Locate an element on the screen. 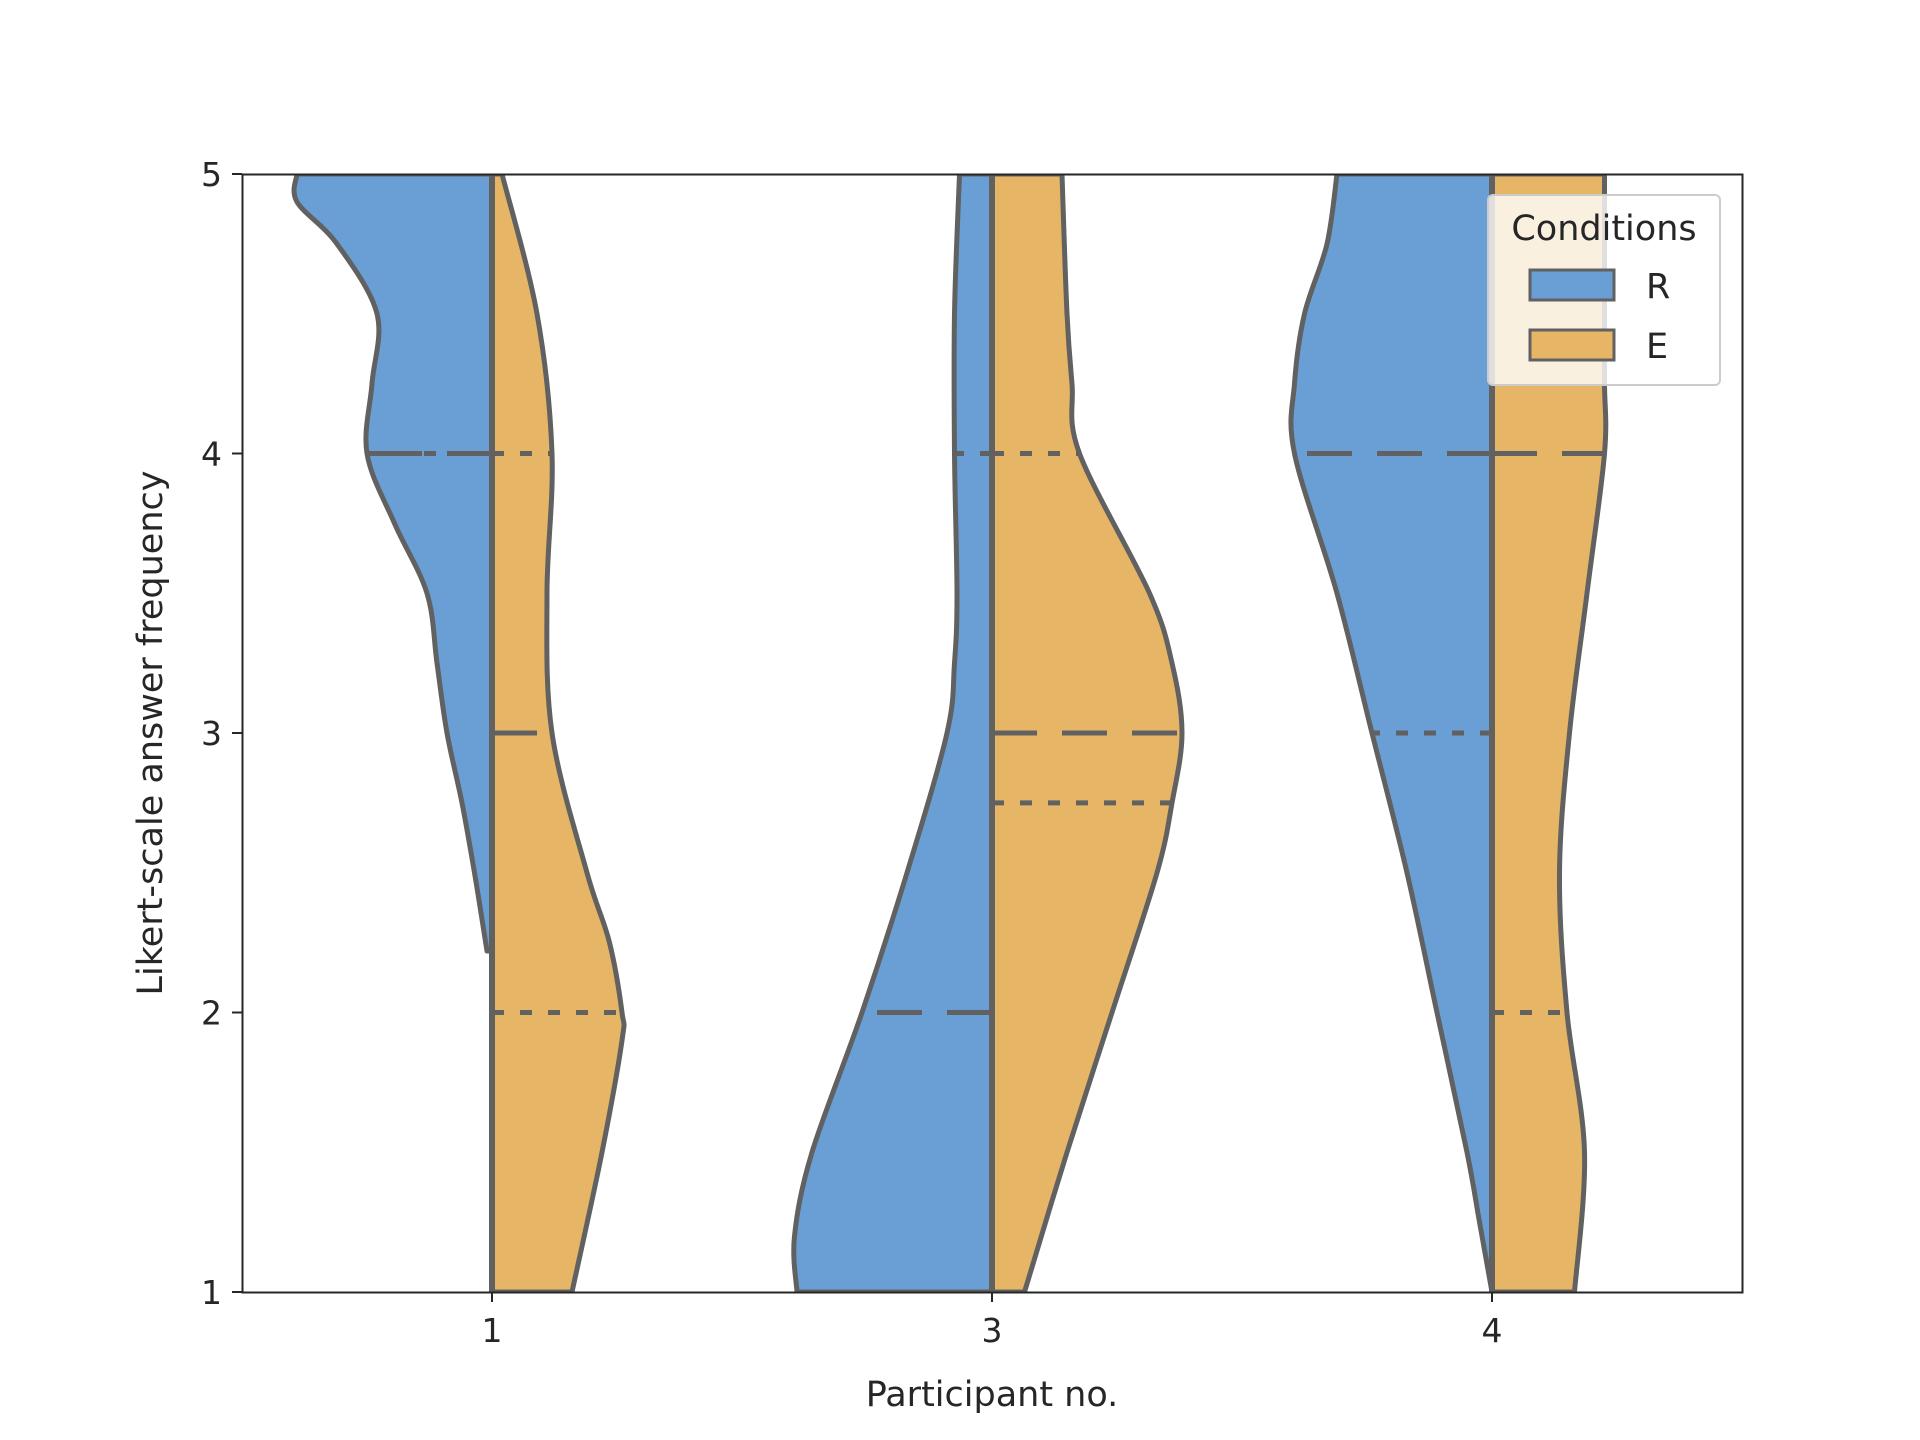 This screenshot has width=1920, height=1440. legend-swatch-r is located at coordinates (1572, 285).